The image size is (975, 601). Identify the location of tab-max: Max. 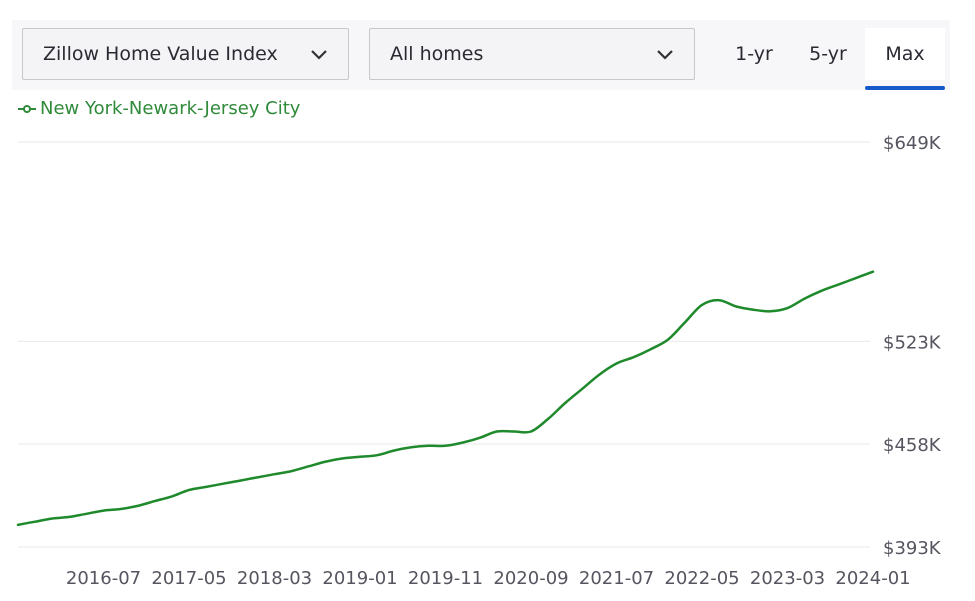
(905, 59).